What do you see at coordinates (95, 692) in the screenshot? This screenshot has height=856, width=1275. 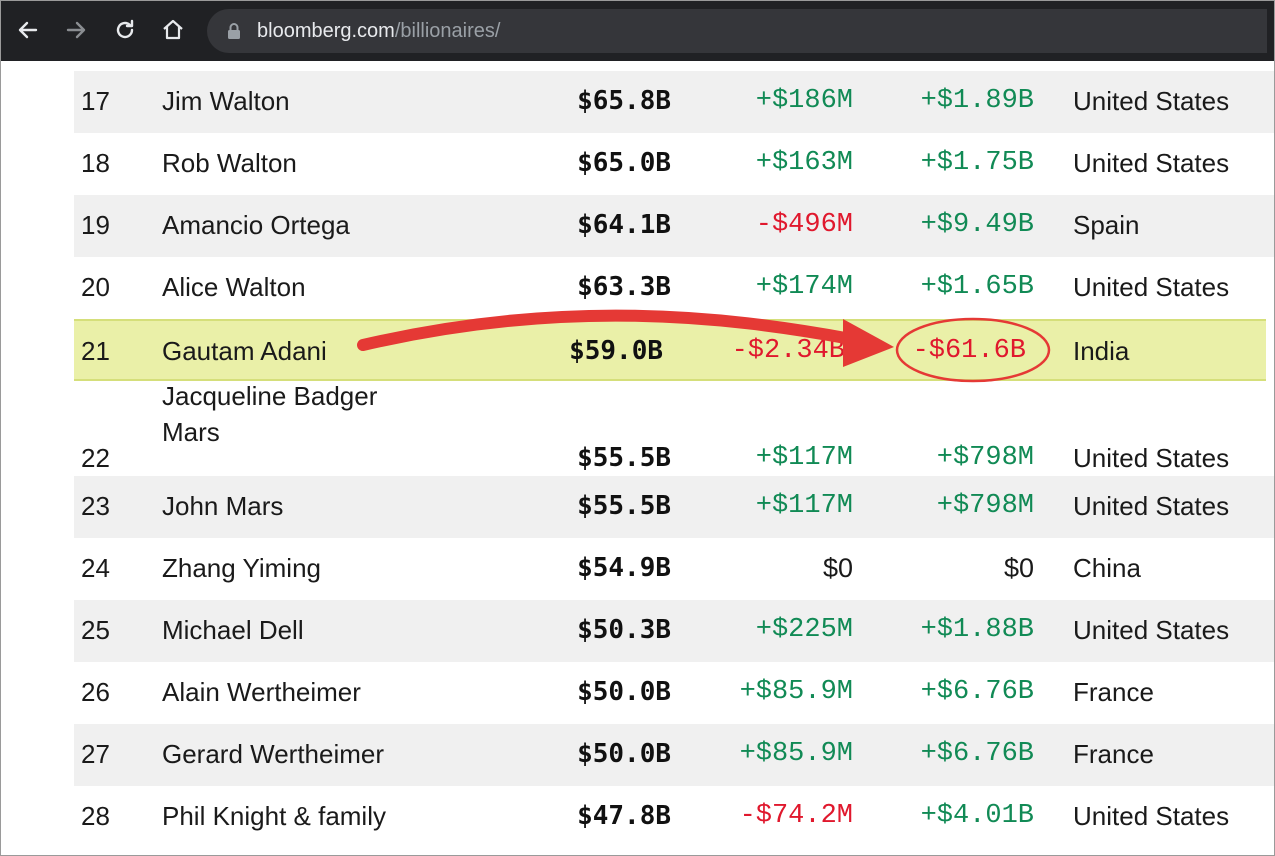 I see `rank-cell: 26` at bounding box center [95, 692].